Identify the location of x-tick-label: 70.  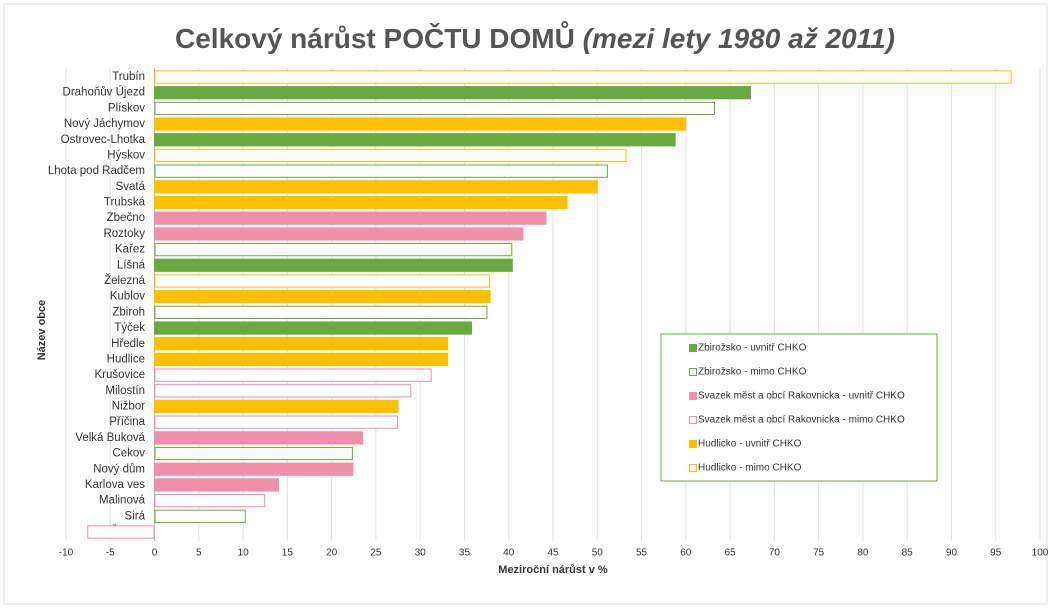
(775, 553).